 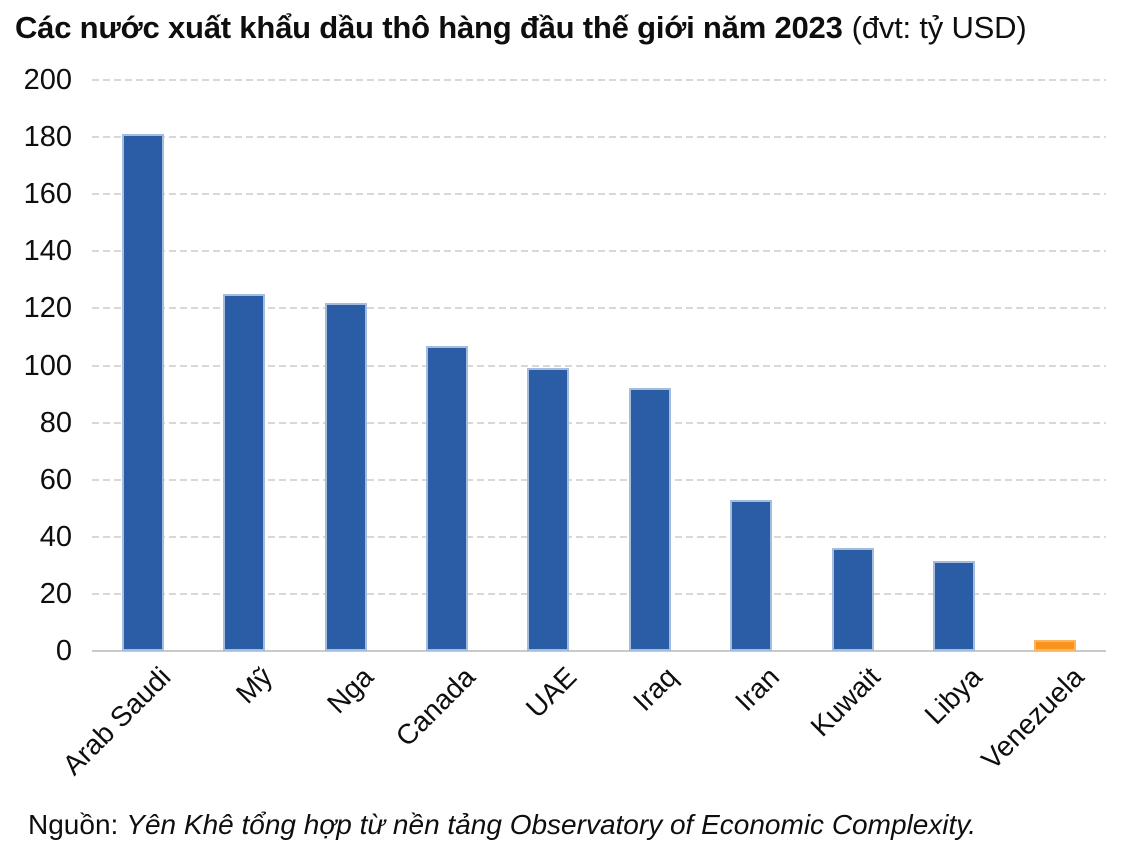 I want to click on y-tick-label-180: 180, so click(x=47, y=137).